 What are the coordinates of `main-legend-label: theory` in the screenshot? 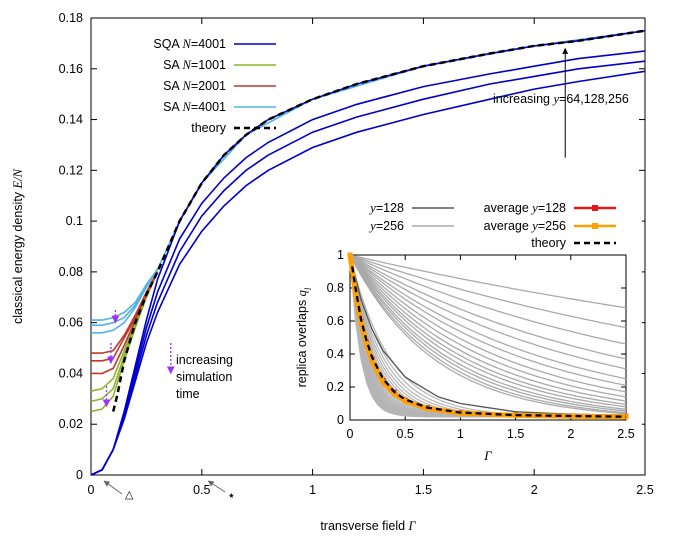 It's located at (208, 128).